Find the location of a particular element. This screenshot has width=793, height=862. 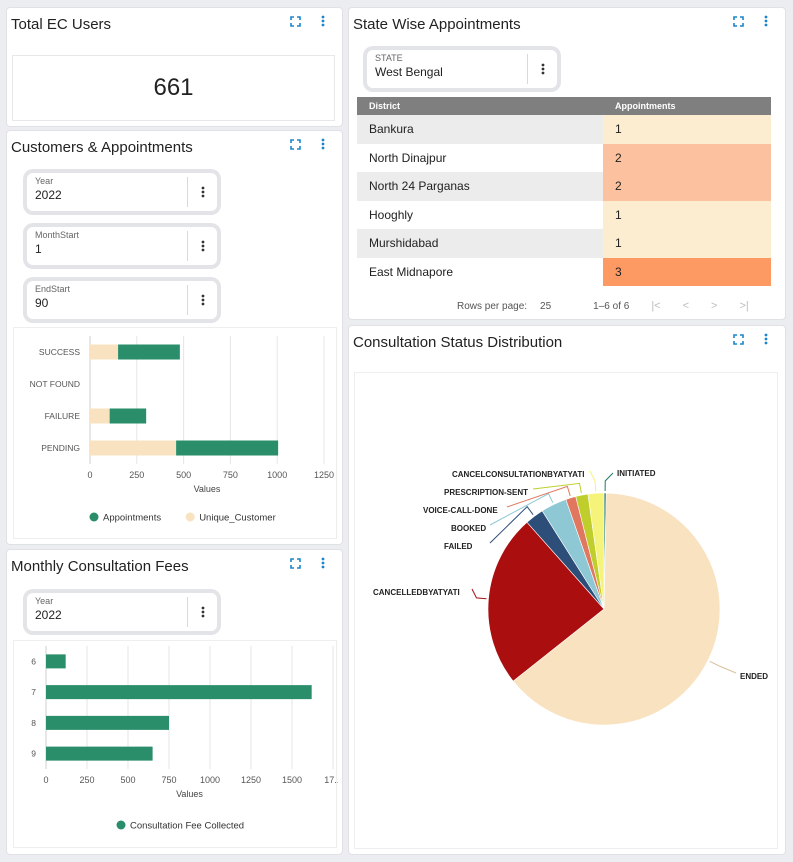

district-cell: North Dinajpur is located at coordinates (408, 157).